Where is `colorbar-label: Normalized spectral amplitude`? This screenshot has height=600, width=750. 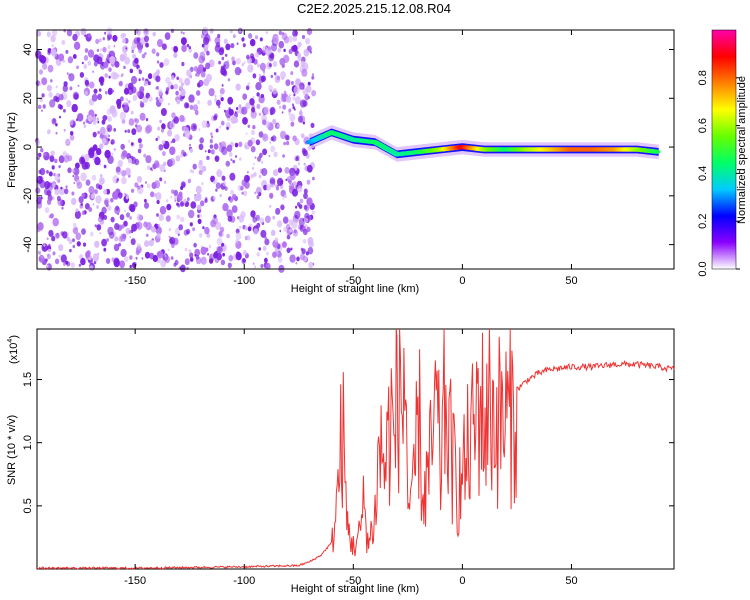
colorbar-label: Normalized spectral amplitude is located at coordinates (742, 150).